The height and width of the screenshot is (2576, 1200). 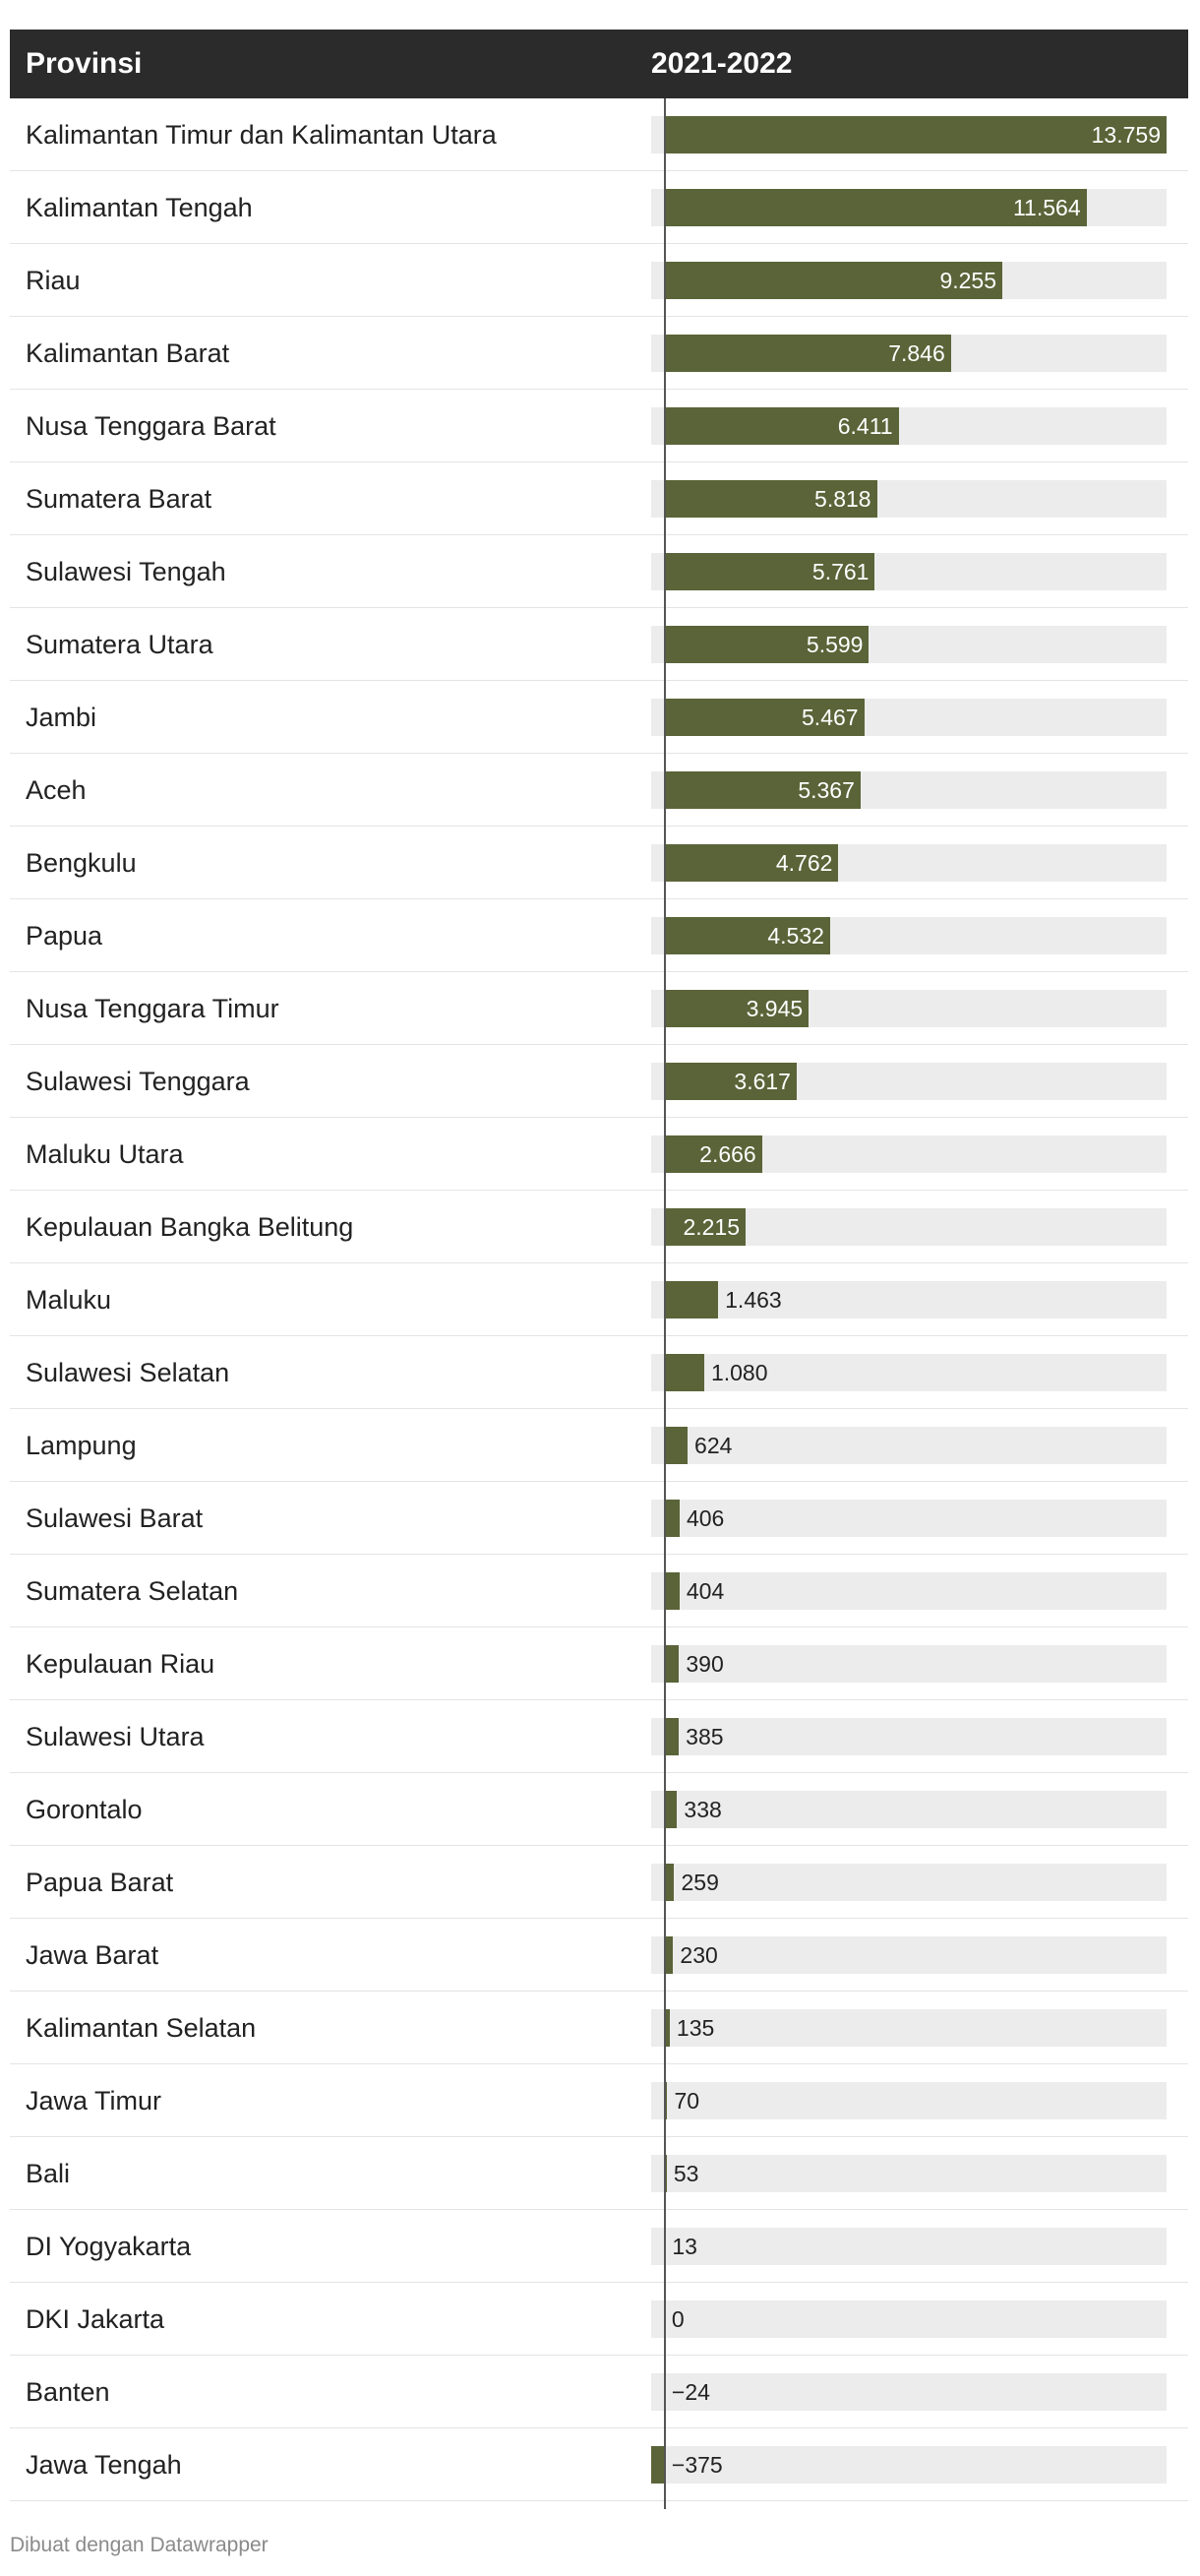 What do you see at coordinates (599, 2028) in the screenshot?
I see `table-row: Kalimantan Selatan 135` at bounding box center [599, 2028].